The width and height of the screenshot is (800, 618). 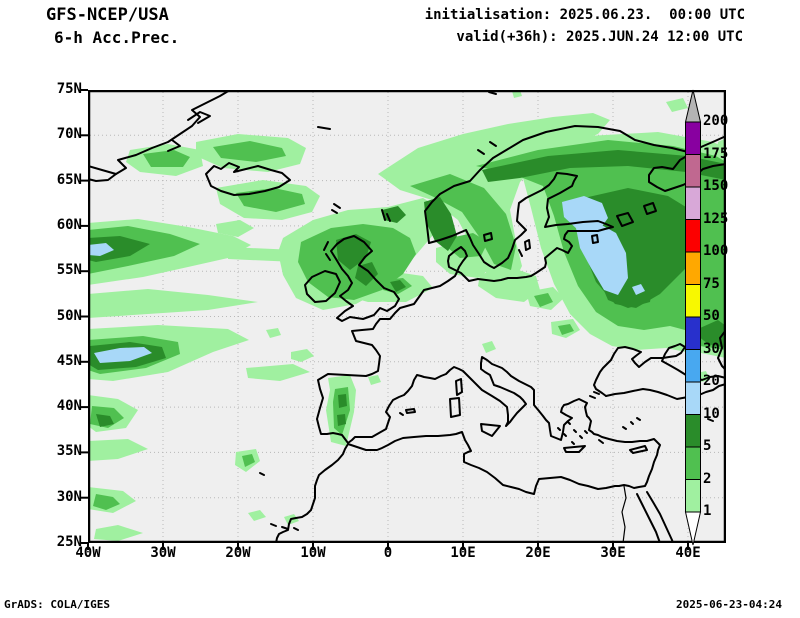 What do you see at coordinates (710, 420) in the screenshot?
I see `lake-van` at bounding box center [710, 420].